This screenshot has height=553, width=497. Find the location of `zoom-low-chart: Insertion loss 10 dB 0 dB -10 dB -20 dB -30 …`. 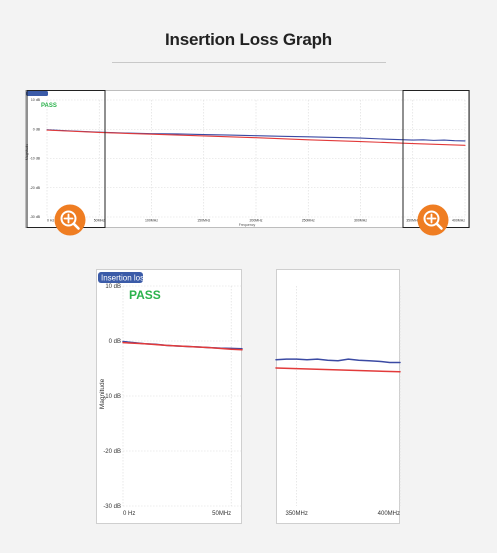

zoom-low-chart: Insertion loss 10 dB 0 dB -10 dB -20 dB -30 … is located at coordinates (169, 396).